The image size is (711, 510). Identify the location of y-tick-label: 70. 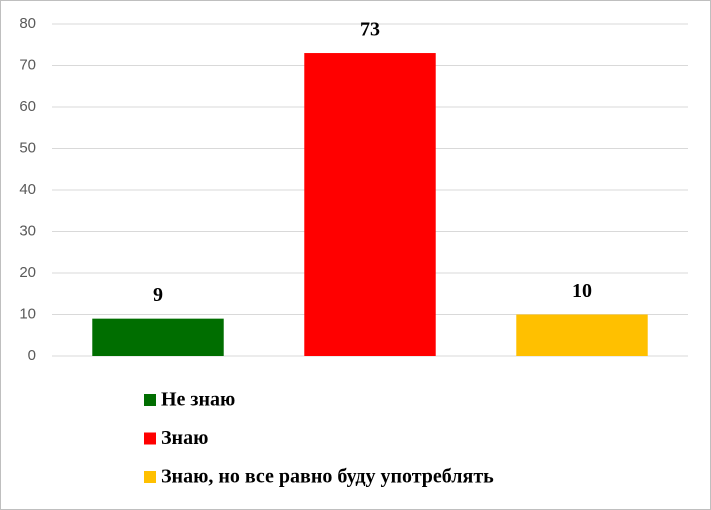
(27, 64).